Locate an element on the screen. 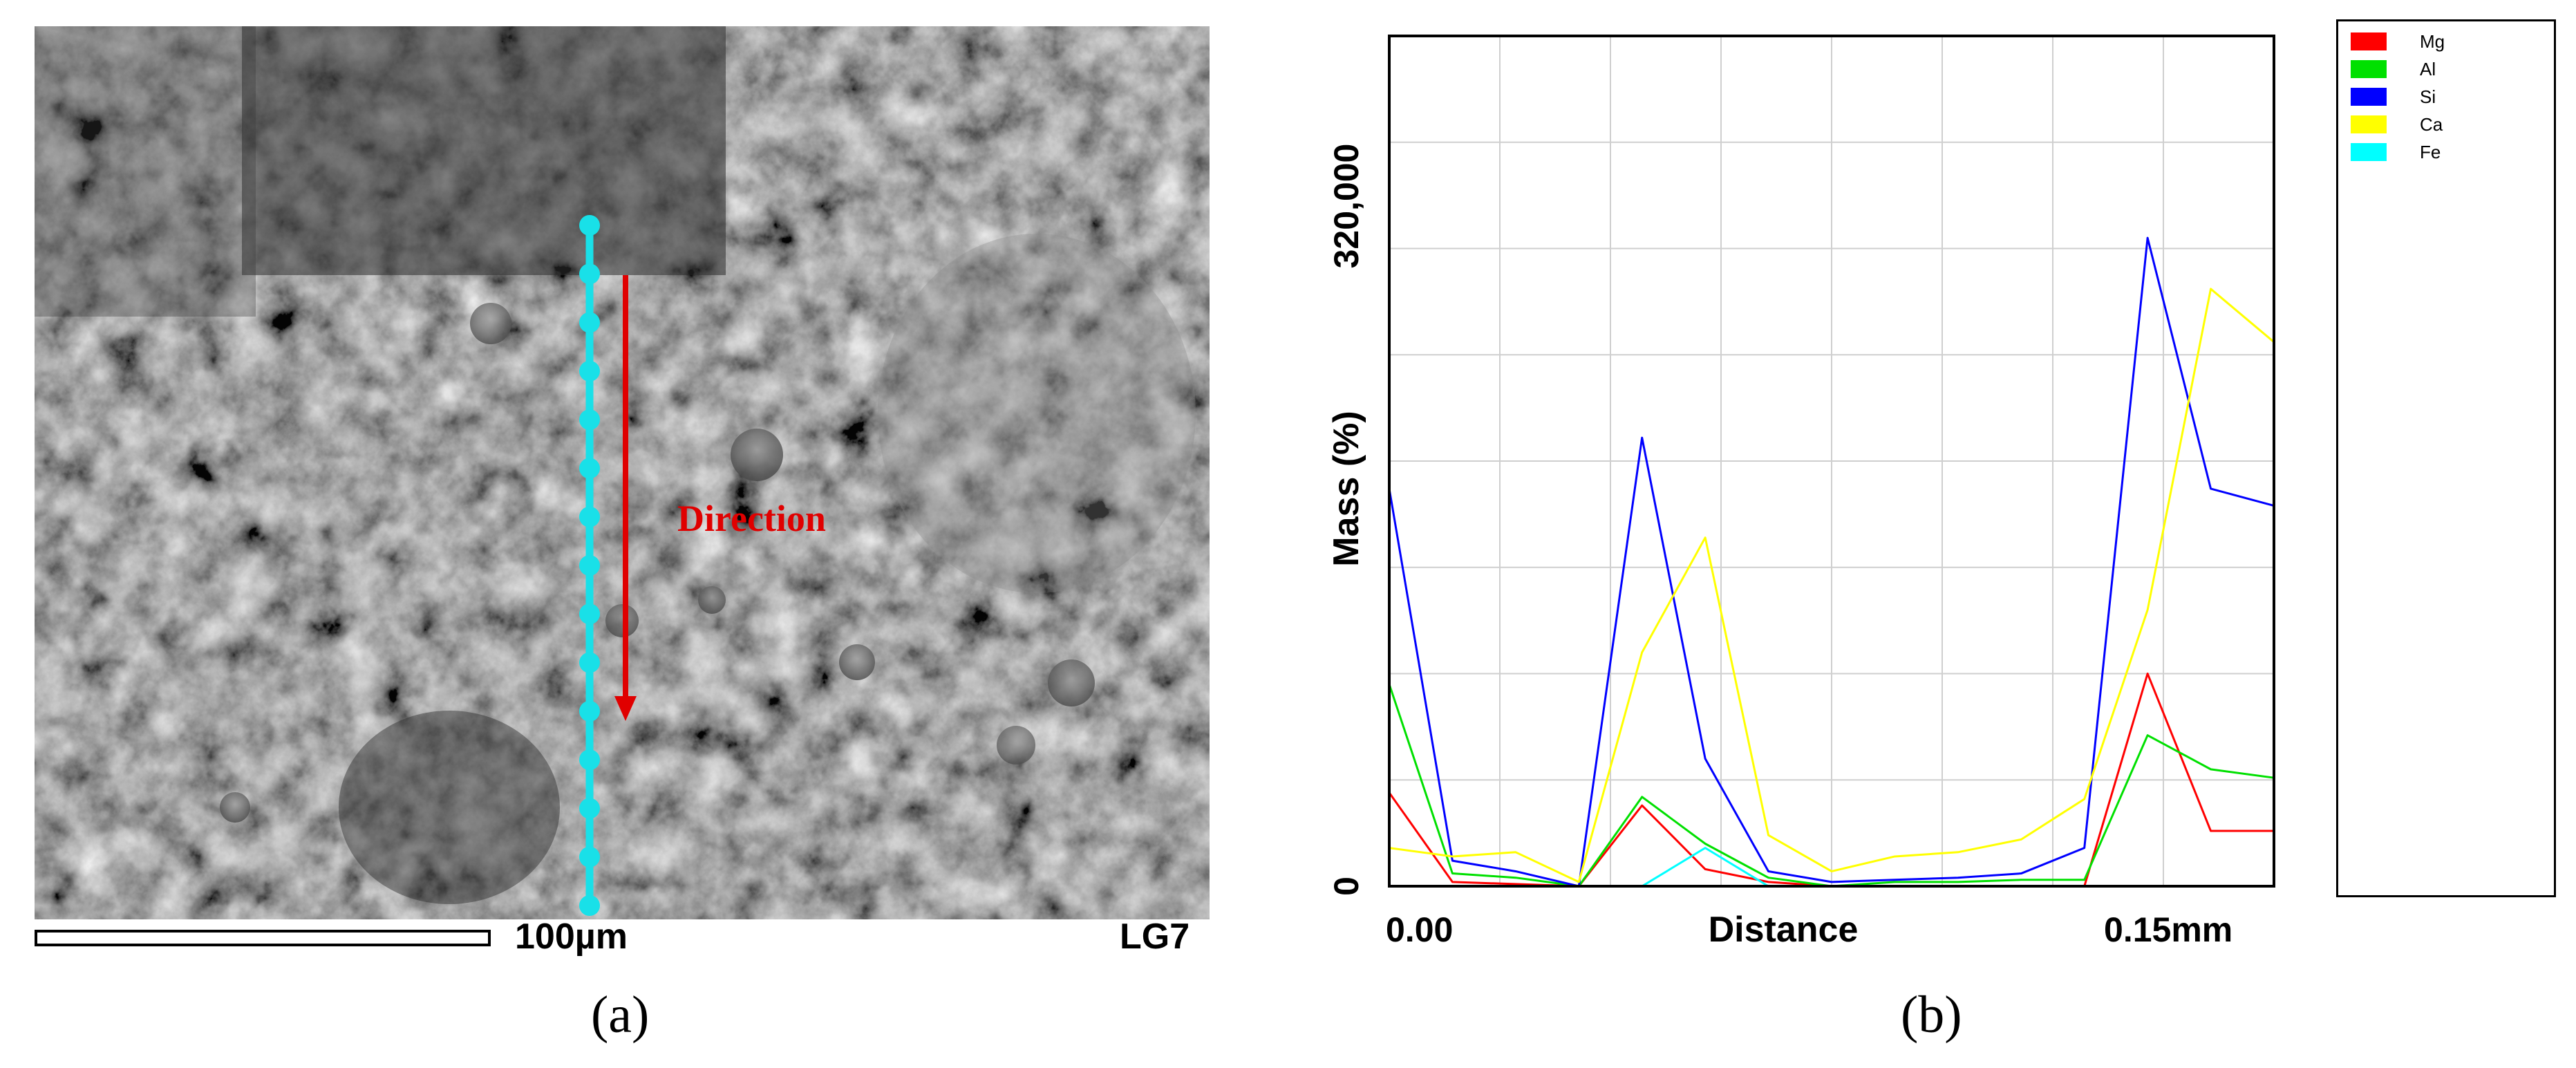  panel-a-caption: (a) is located at coordinates (620, 1015).